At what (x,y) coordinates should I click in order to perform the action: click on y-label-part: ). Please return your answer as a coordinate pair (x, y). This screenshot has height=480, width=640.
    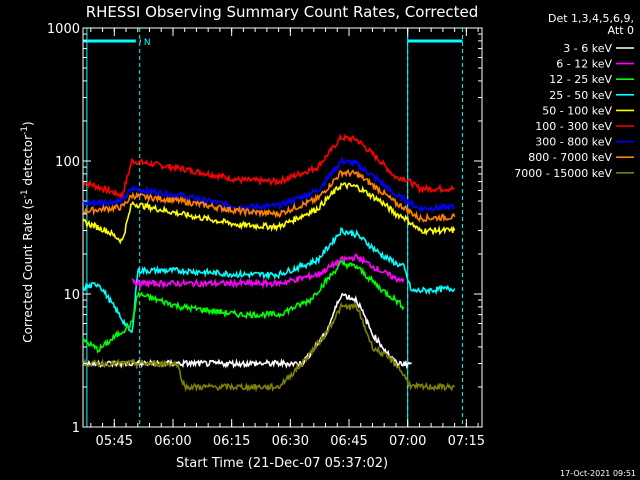
    Looking at the image, I should click on (28, 123).